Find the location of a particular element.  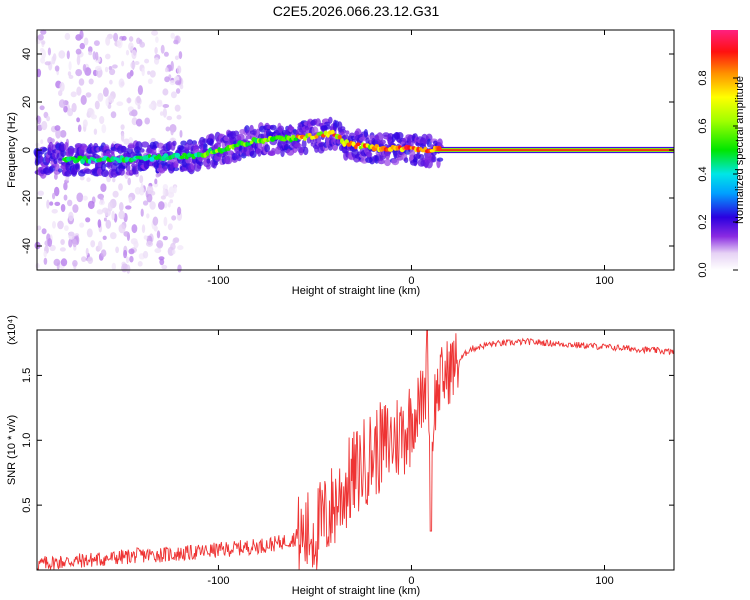

snr-y-tick-label: 0.5 is located at coordinates (27, 504).